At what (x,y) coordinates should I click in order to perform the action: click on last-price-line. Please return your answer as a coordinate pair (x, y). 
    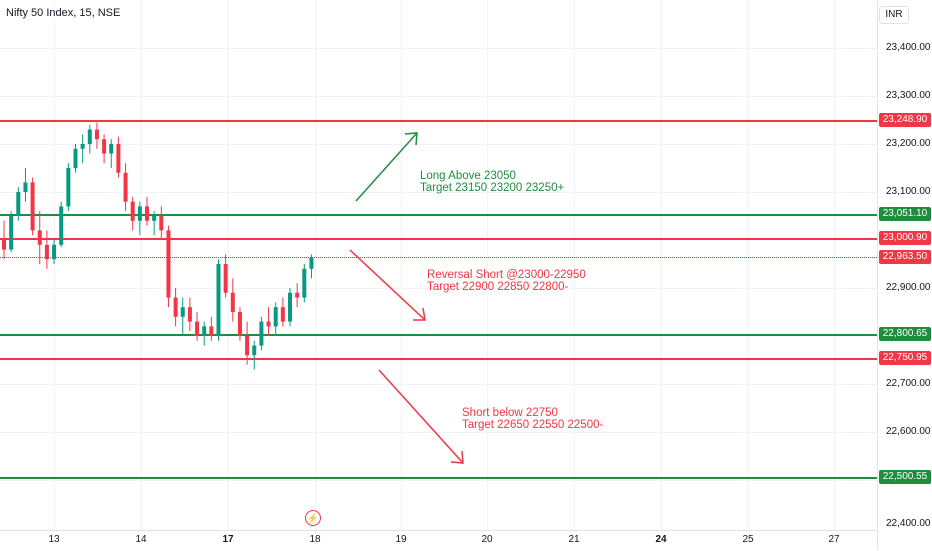
    Looking at the image, I should click on (438, 257).